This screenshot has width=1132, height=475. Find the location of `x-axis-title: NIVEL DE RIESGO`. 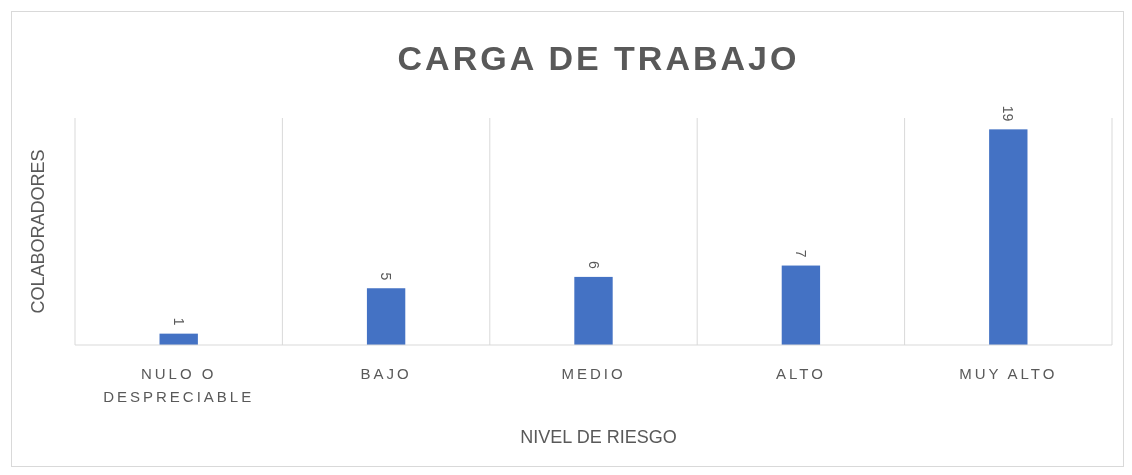

x-axis-title: NIVEL DE RIESGO is located at coordinates (598, 437).